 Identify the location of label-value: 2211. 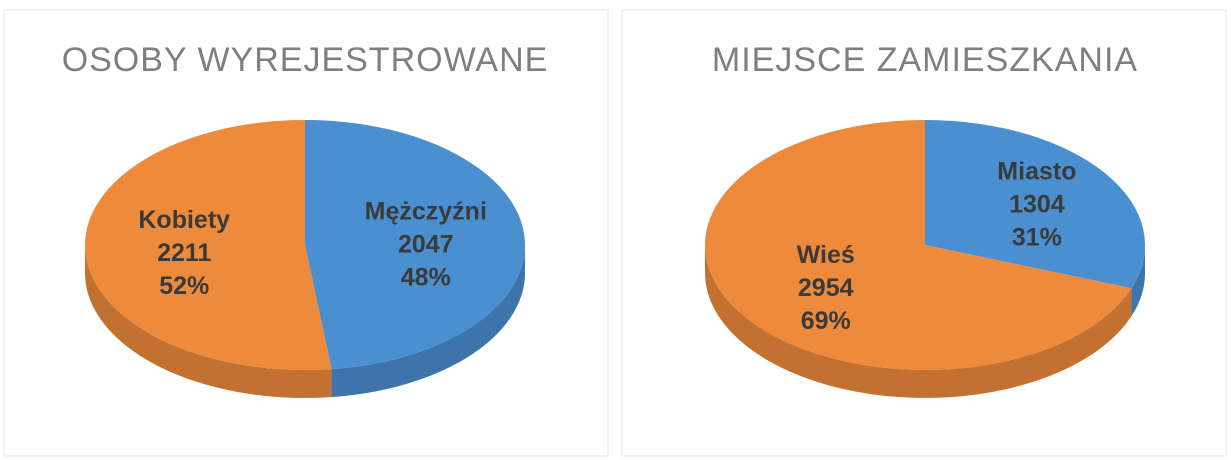
(184, 253).